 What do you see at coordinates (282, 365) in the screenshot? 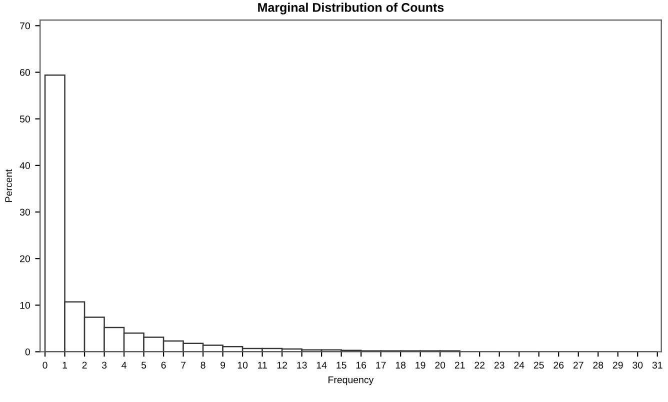
I see `x-tick-label: 12` at bounding box center [282, 365].